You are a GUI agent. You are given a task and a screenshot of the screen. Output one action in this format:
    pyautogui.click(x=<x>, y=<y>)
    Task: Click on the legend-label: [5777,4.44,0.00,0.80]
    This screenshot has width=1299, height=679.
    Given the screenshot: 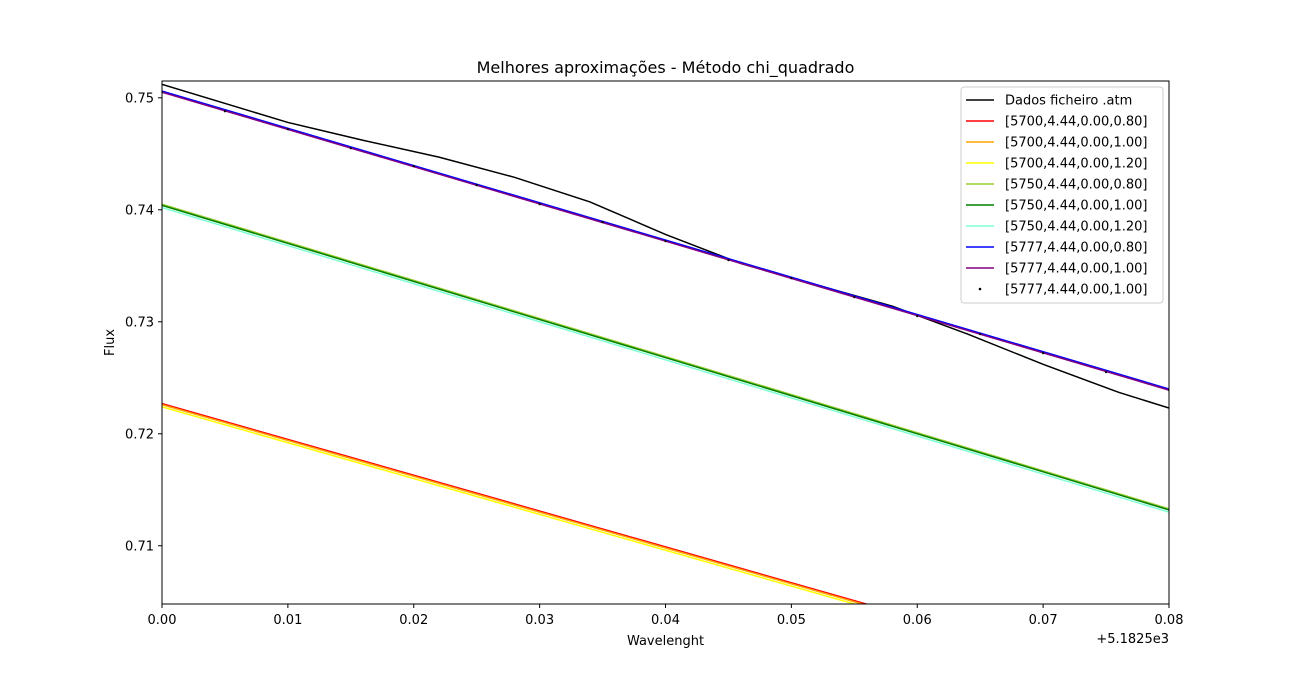 What is the action you would take?
    pyautogui.click(x=1076, y=248)
    